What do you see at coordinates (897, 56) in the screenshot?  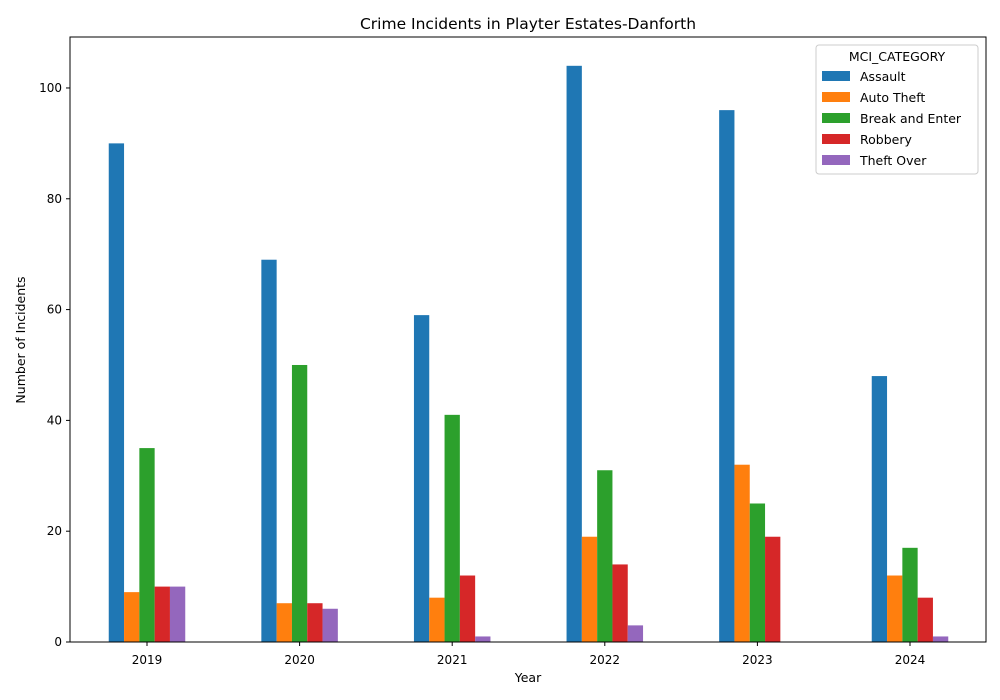 I see `legend-title: MCI_CATEGORY` at bounding box center [897, 56].